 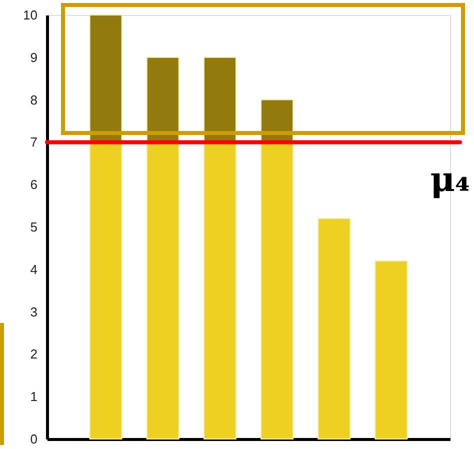 I want to click on y-tick-label: 0, so click(x=34, y=439).